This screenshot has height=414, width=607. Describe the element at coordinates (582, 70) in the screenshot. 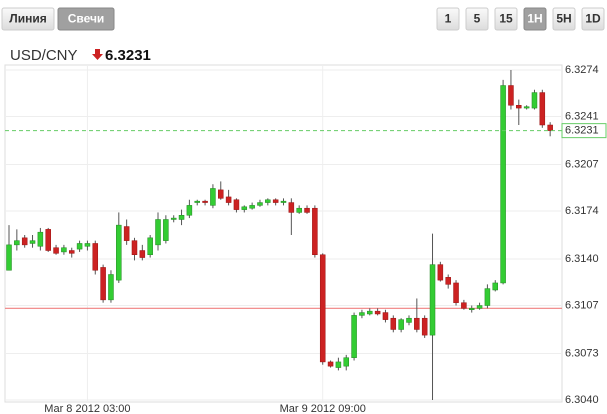

I see `y-tick-label: 6.3274` at that location.